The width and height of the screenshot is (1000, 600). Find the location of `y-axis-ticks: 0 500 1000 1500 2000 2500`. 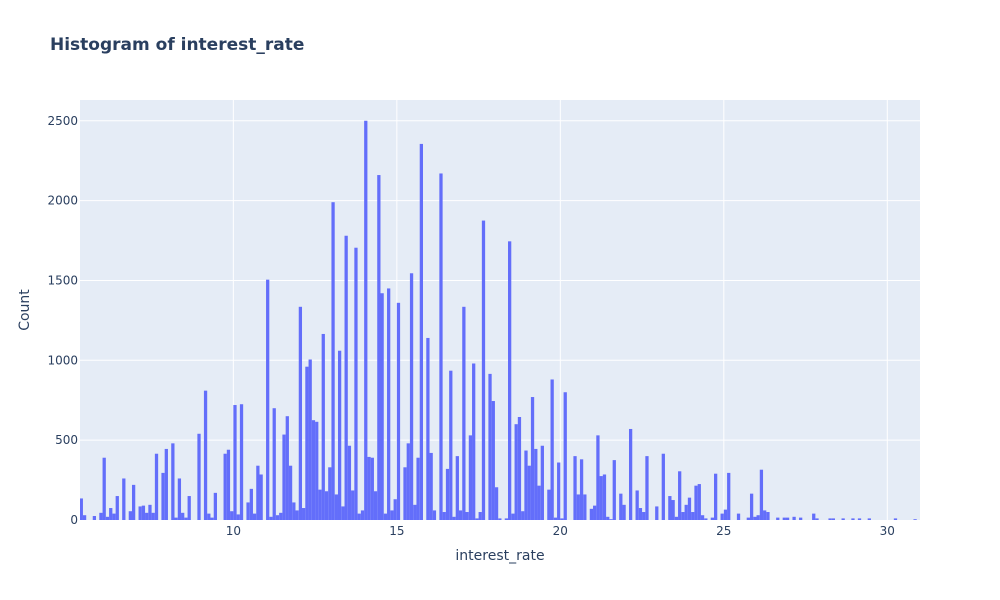

y-axis-ticks: 0 500 1000 1500 2000 2500 is located at coordinates (62, 320).